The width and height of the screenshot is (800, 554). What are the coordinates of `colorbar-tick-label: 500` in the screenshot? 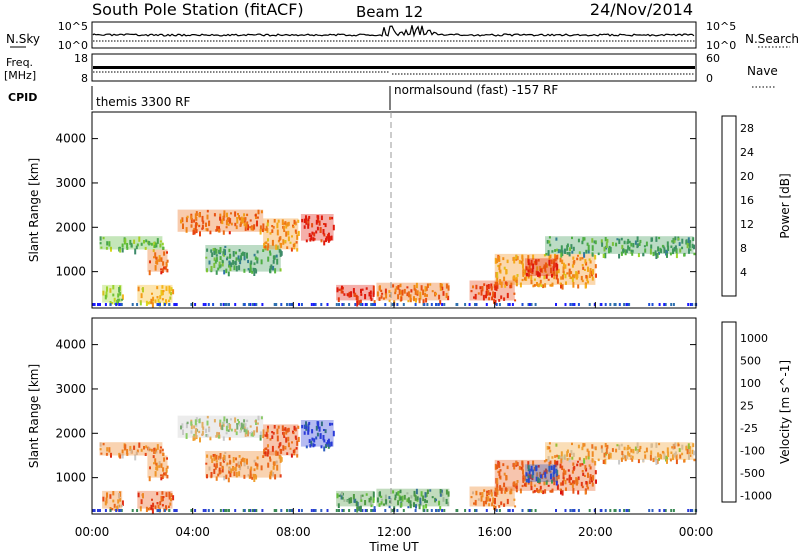 It's located at (750, 360).